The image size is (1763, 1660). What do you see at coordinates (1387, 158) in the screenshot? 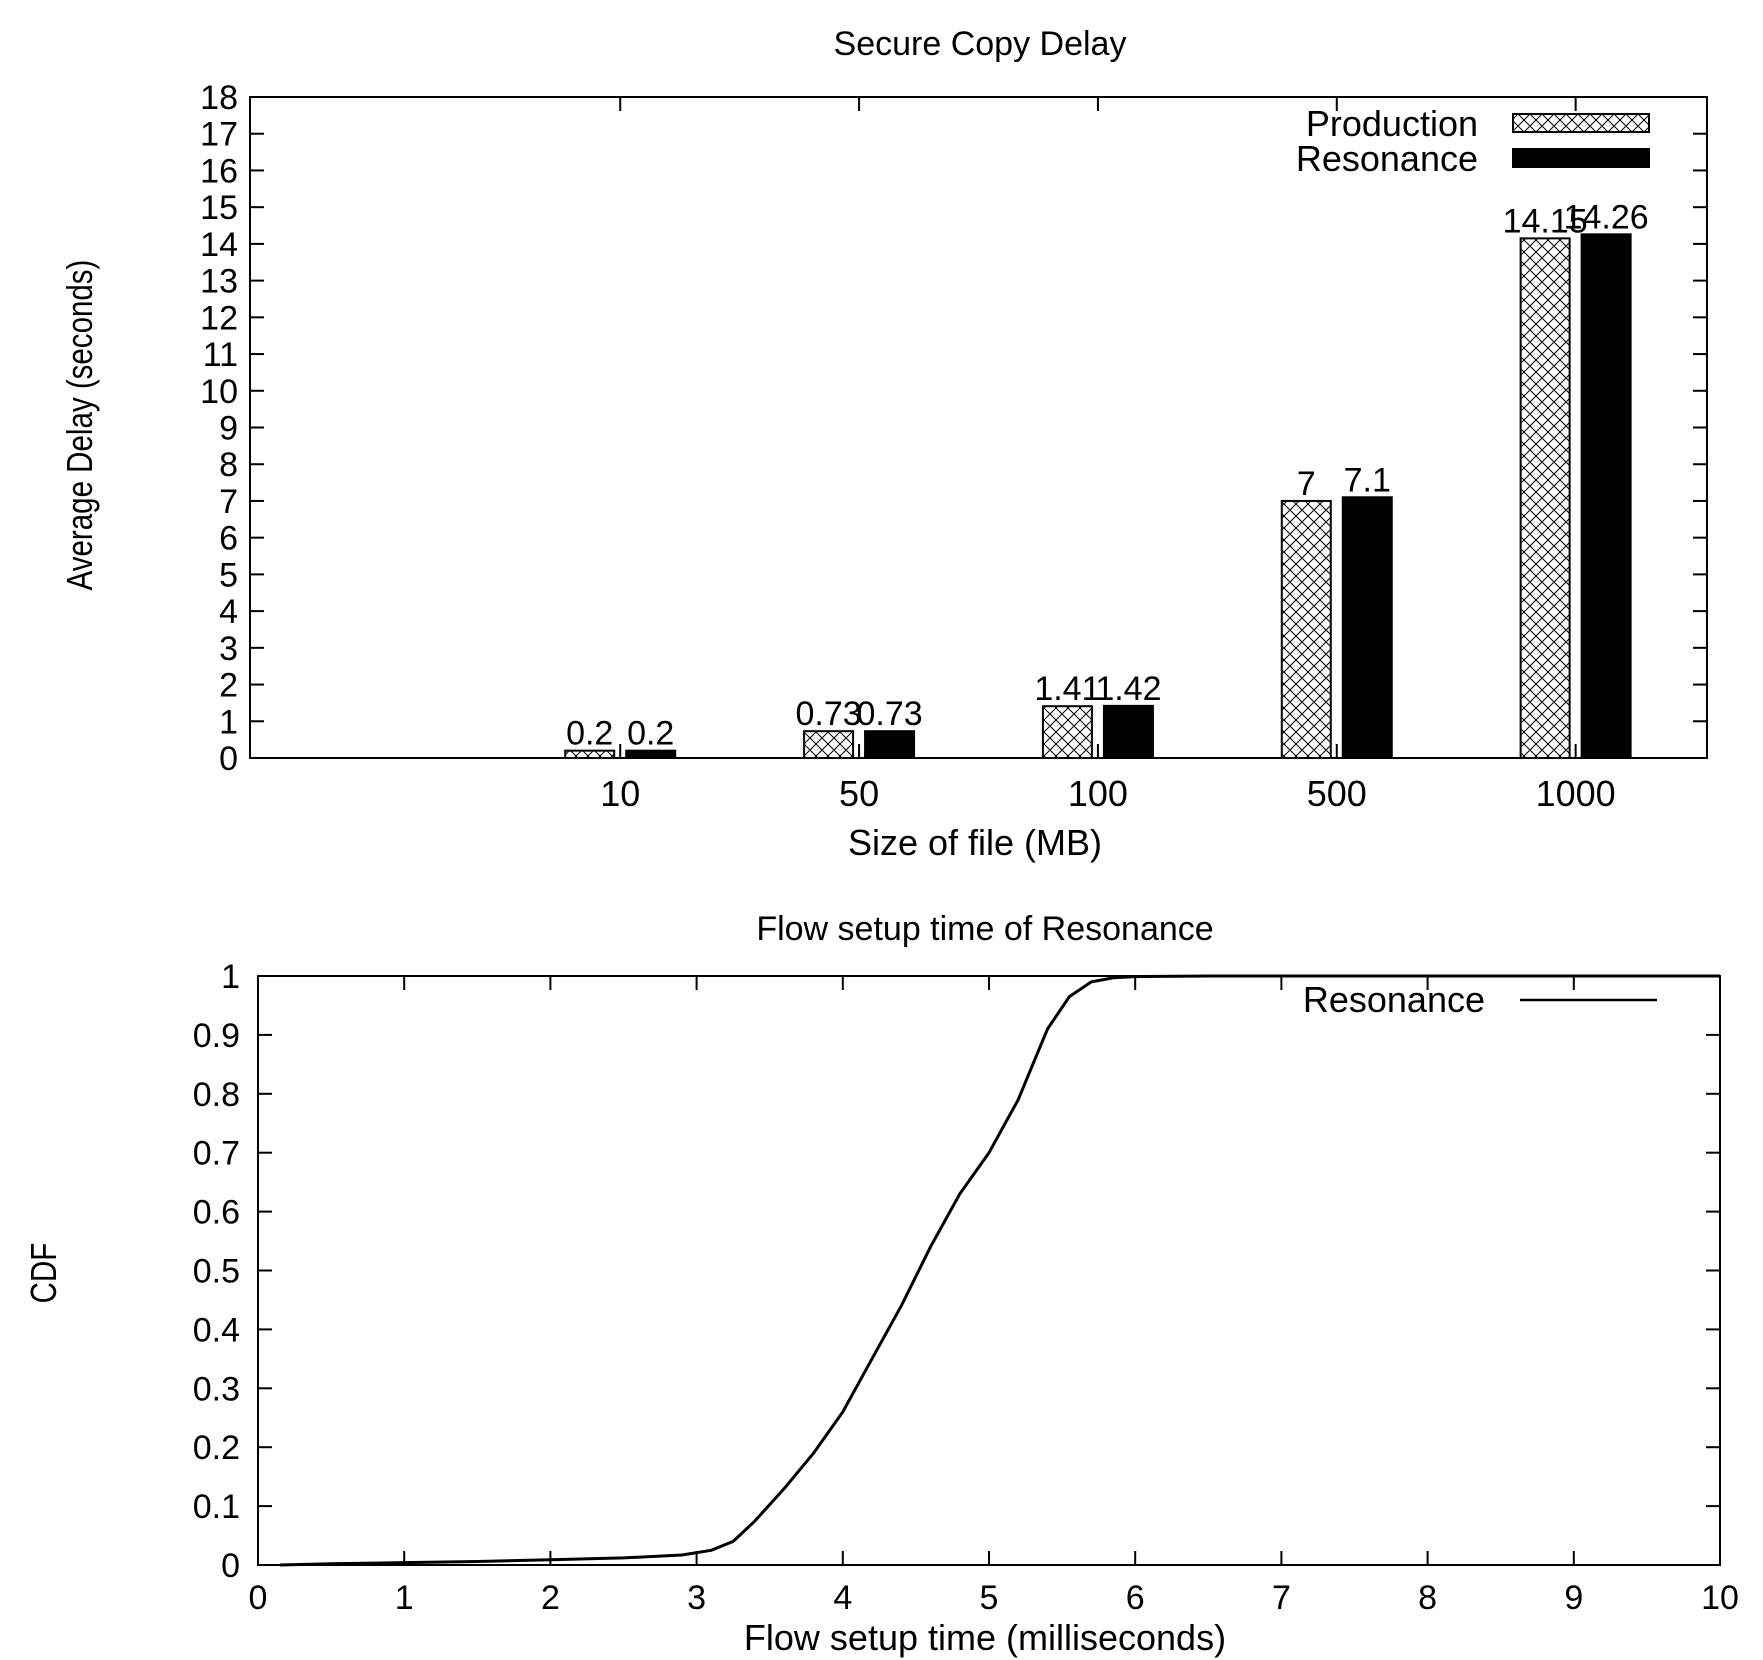
I see `legend-label-resonance: Resonance` at bounding box center [1387, 158].